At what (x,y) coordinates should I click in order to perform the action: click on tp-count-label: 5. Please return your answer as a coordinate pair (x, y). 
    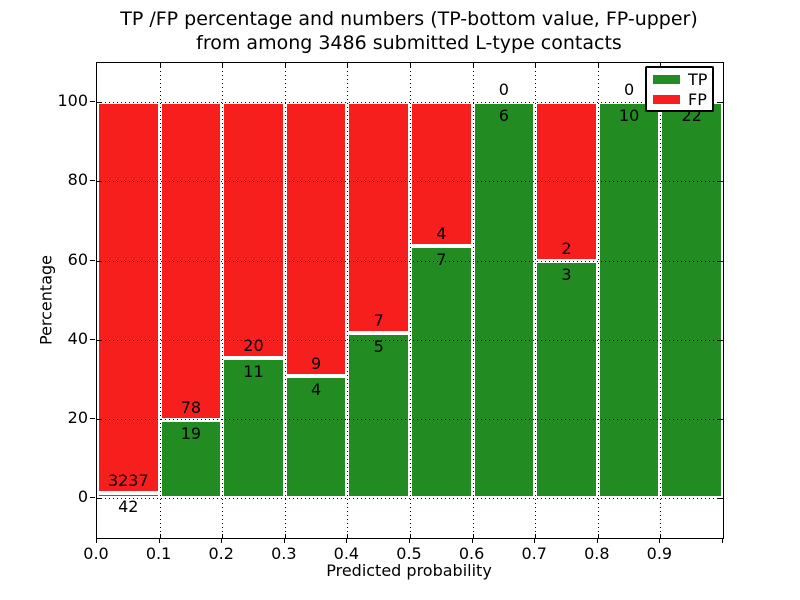
    Looking at the image, I should click on (378, 347).